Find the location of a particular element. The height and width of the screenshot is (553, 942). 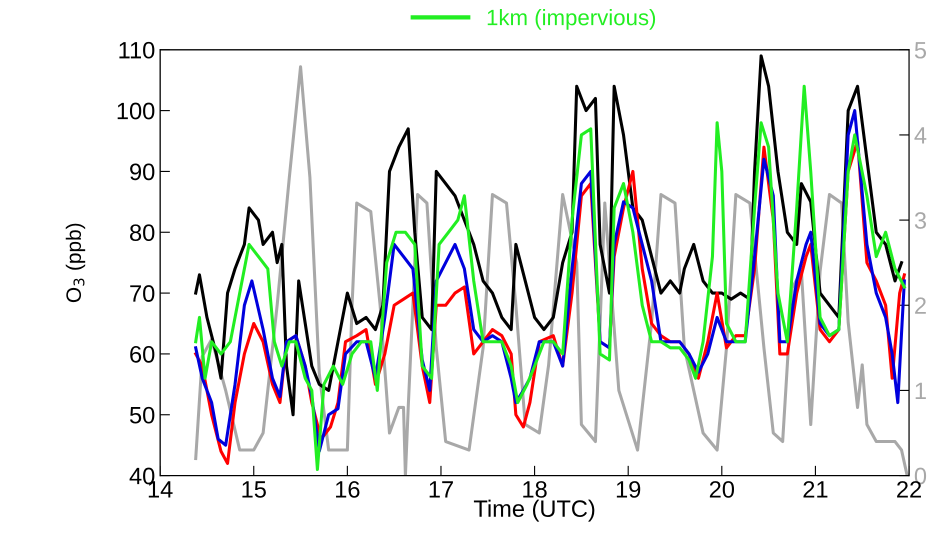

y-tick-label: 70 is located at coordinates (142, 293).